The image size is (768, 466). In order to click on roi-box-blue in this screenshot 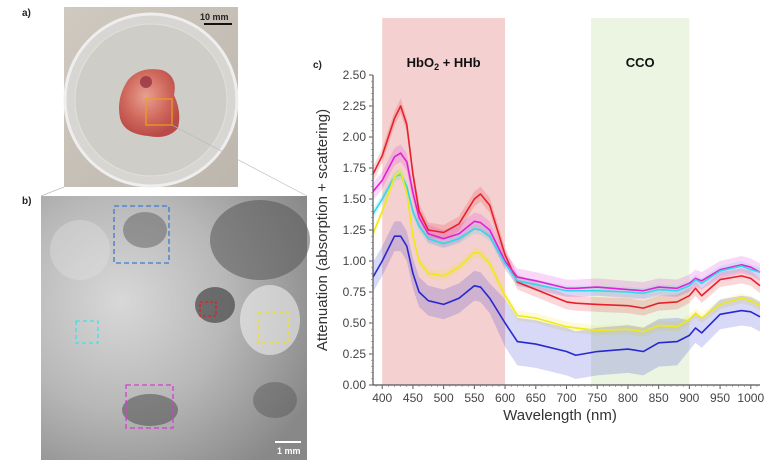, I will do `click(141, 234)`.